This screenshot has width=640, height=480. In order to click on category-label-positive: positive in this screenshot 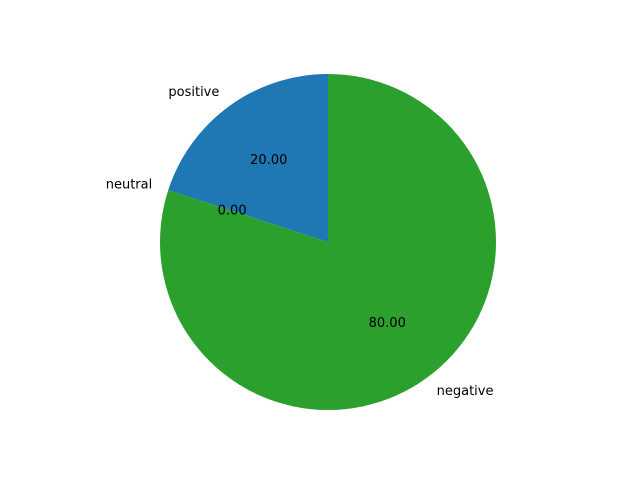, I will do `click(193, 92)`.